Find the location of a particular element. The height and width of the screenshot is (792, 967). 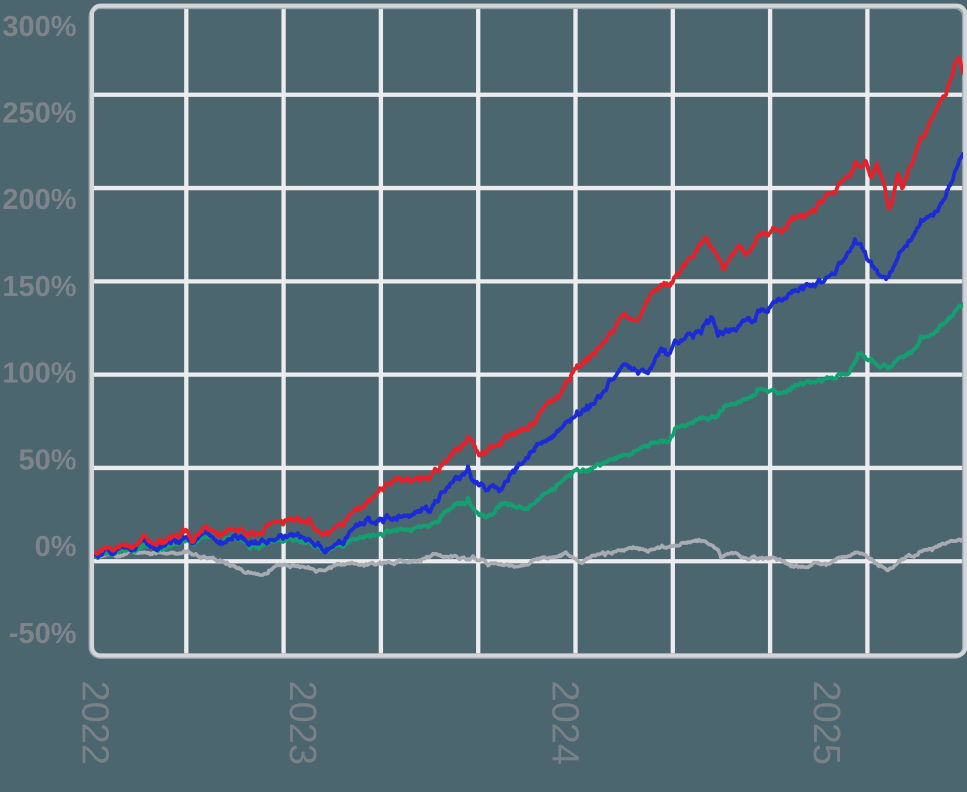

svg-text: 0% is located at coordinates (56, 547).